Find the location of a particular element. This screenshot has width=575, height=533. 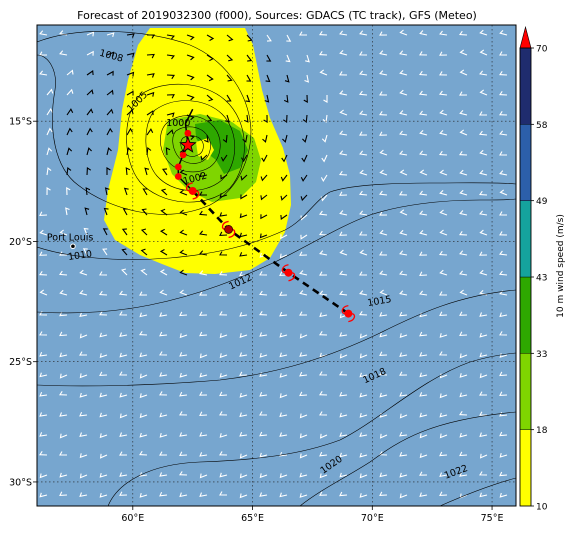

wind-zone-eye is located at coordinates (205, 149).